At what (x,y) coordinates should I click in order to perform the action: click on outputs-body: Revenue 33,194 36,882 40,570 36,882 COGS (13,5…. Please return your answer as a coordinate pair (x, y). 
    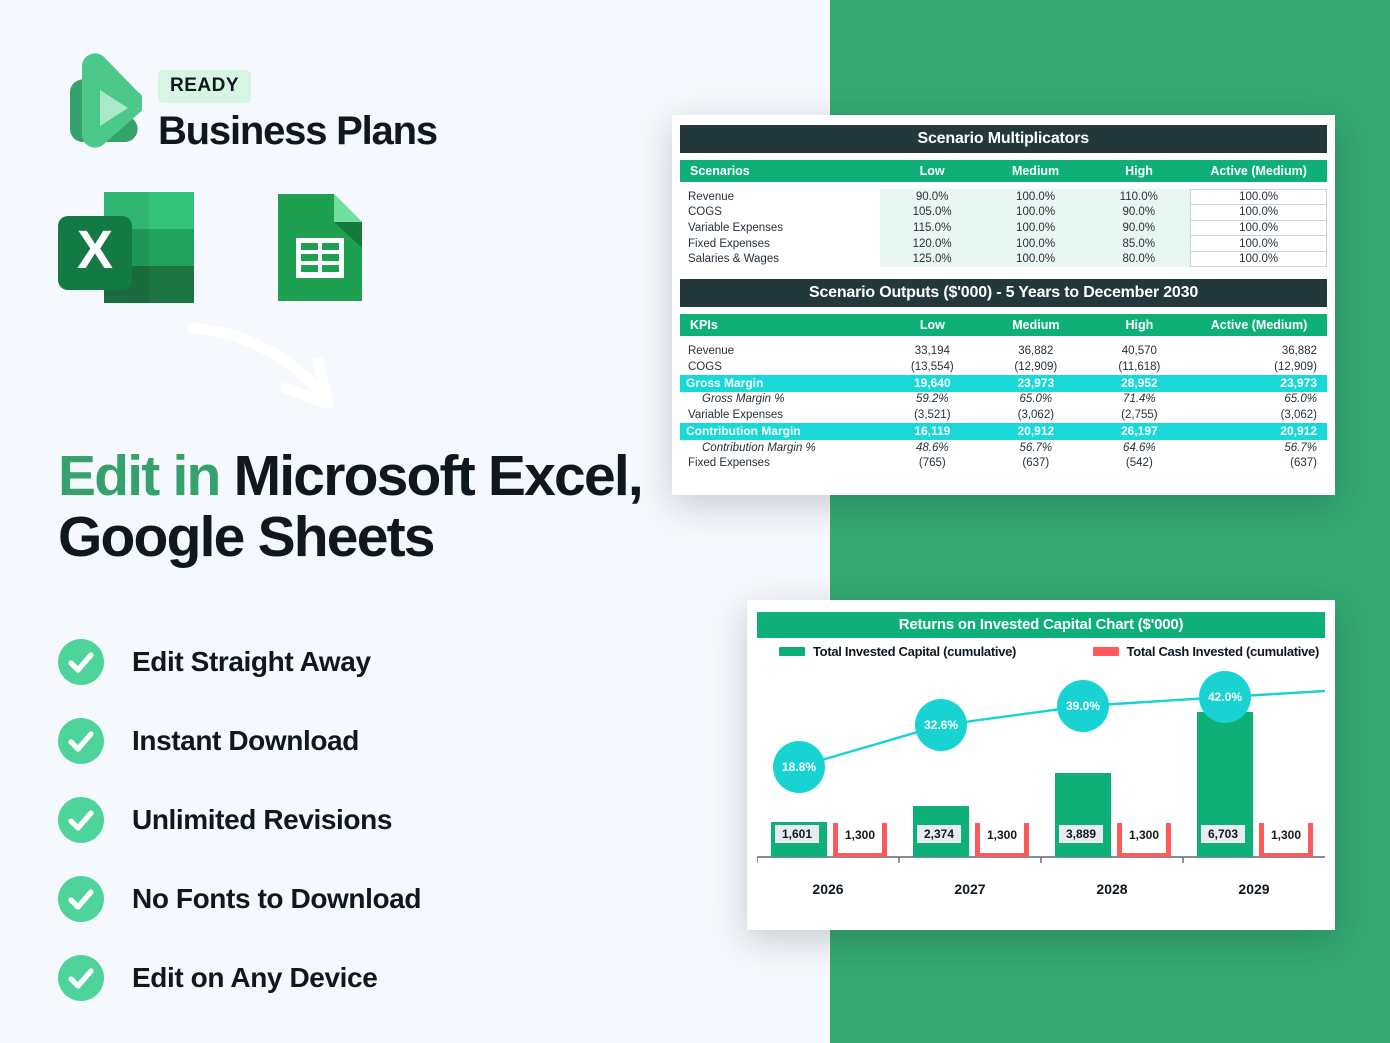
    Looking at the image, I should click on (1003, 407).